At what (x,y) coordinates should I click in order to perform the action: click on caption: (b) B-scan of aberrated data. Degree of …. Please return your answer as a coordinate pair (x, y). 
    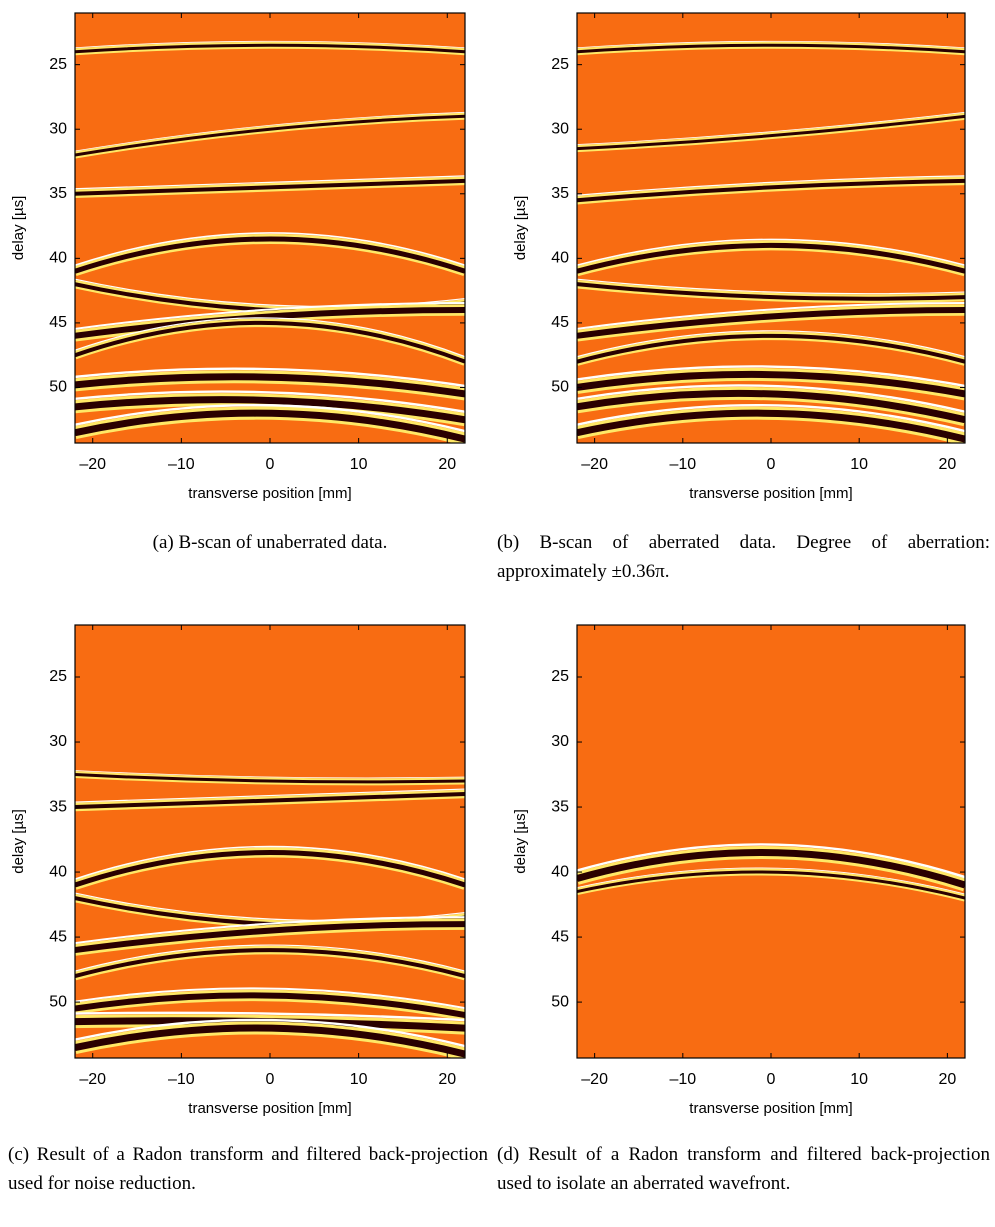
    Looking at the image, I should click on (743, 557).